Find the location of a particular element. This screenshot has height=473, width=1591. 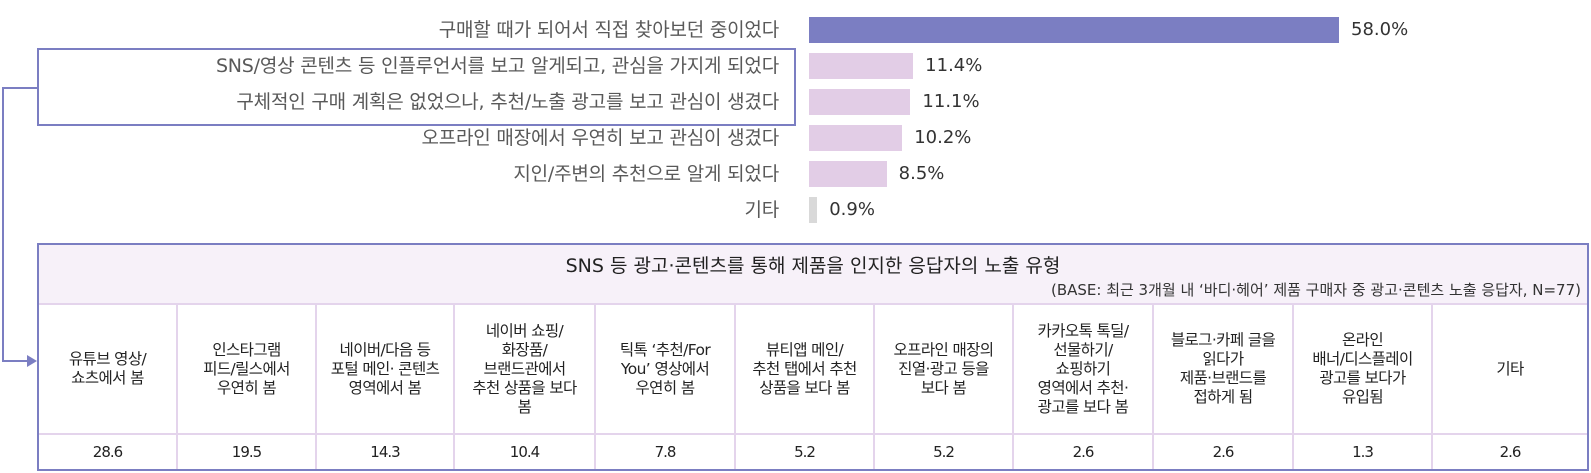

highlight-box is located at coordinates (416, 87).